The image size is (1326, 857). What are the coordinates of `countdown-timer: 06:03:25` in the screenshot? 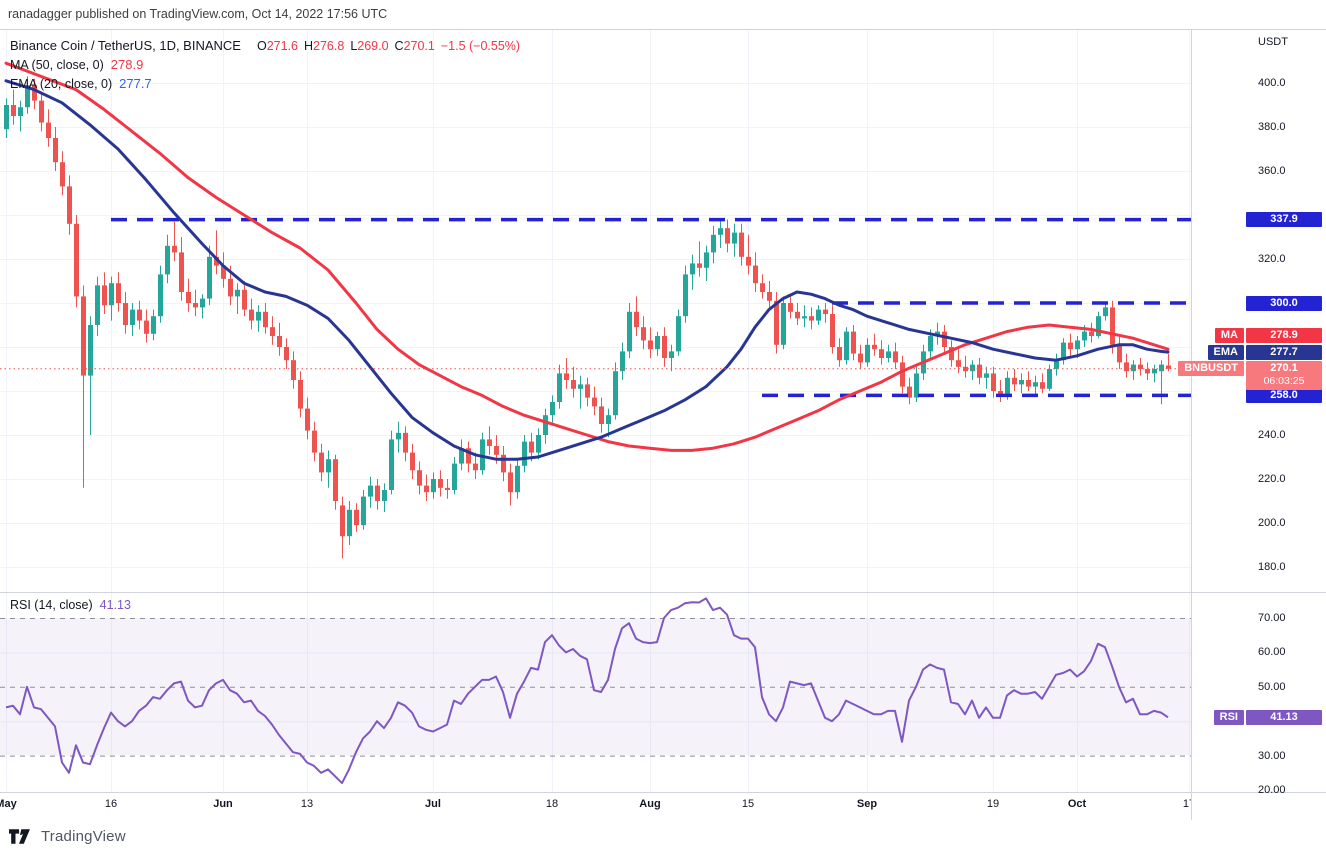 It's located at (1284, 381).